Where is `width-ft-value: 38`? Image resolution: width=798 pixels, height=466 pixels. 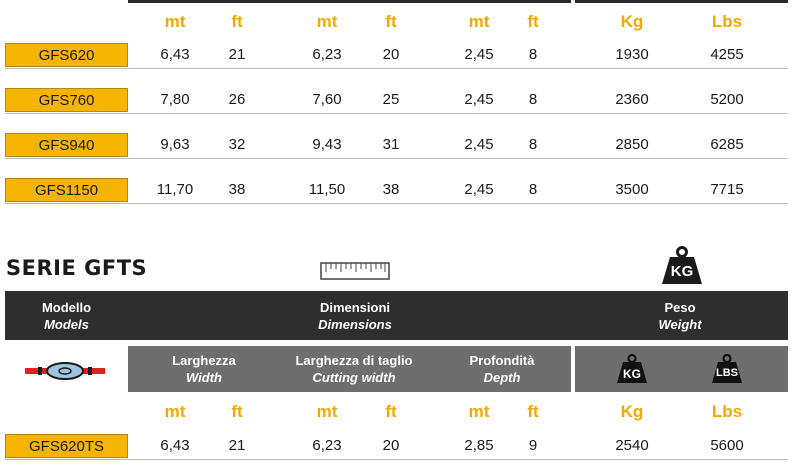
width-ft-value: 38 is located at coordinates (237, 189).